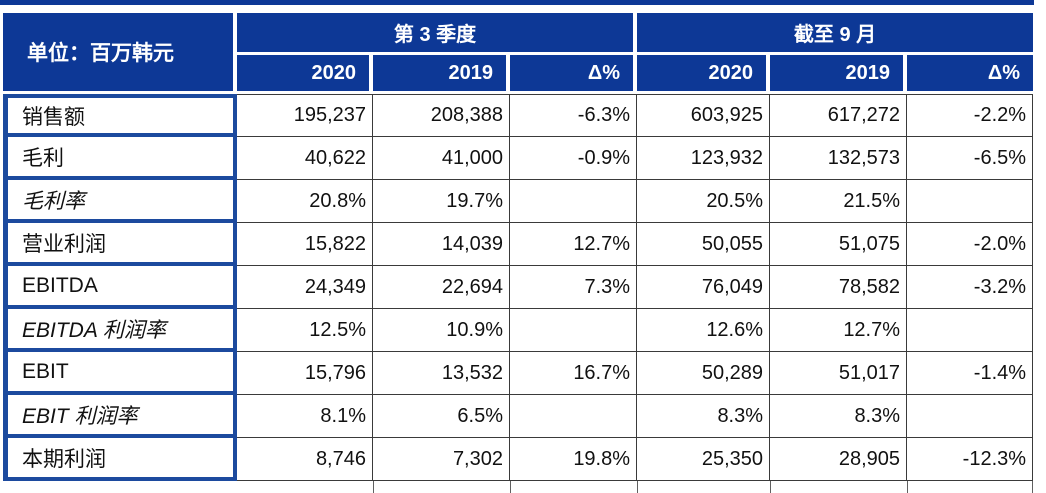 The width and height of the screenshot is (1046, 493). I want to click on cell-value: 14,039, so click(441, 244).